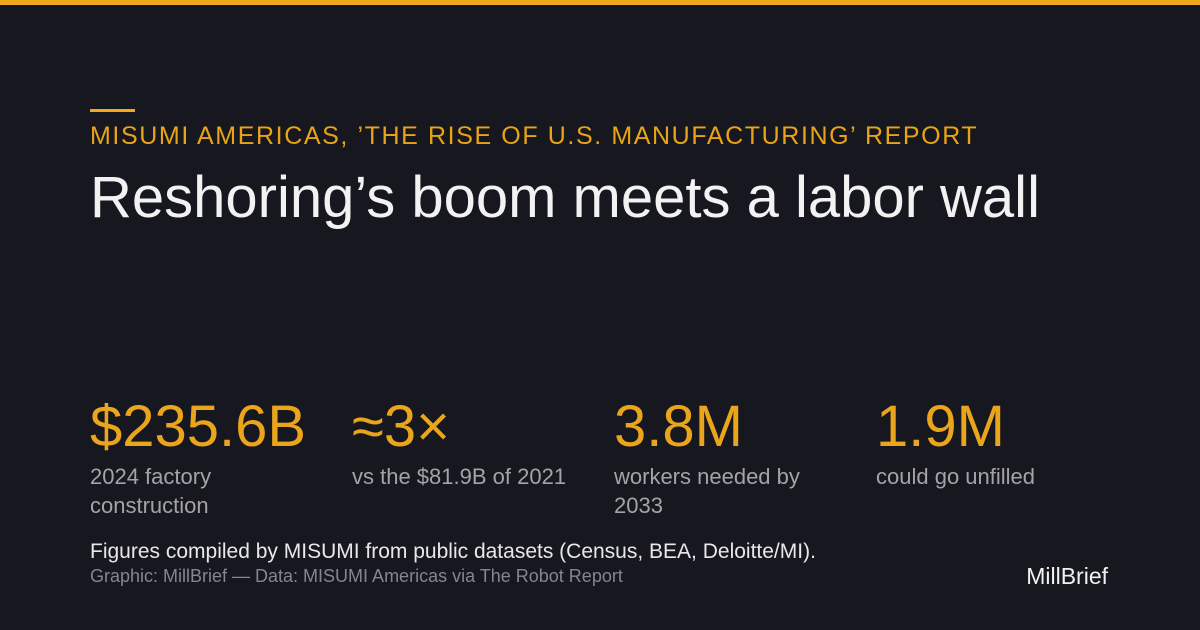  Describe the element at coordinates (707, 491) in the screenshot. I see `stat-label: workers needed by 2033` at that location.